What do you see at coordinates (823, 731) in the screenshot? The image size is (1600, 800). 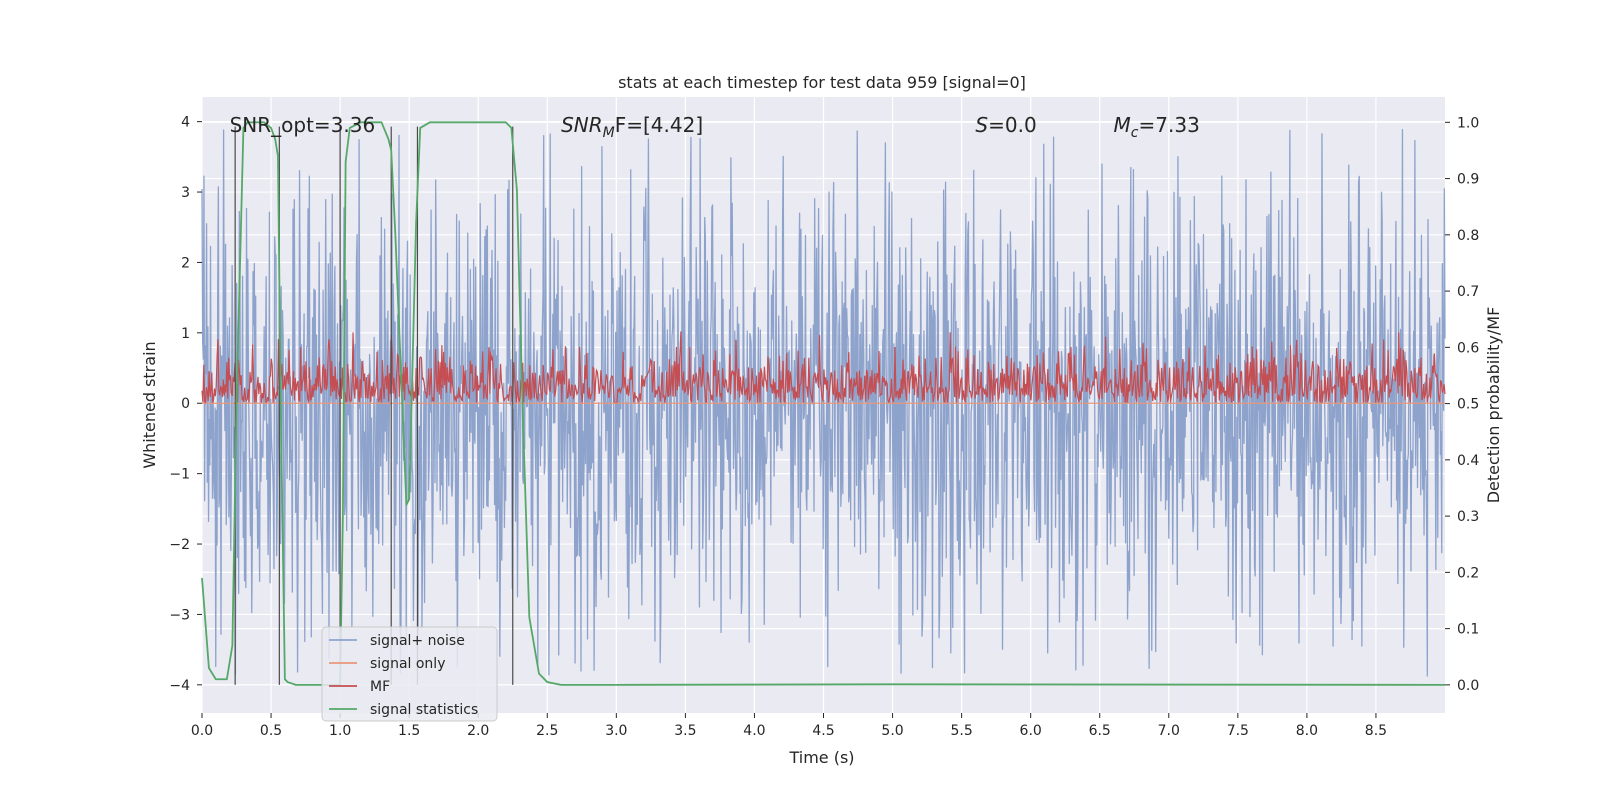 I see `x-tick-label: 4.5` at bounding box center [823, 731].